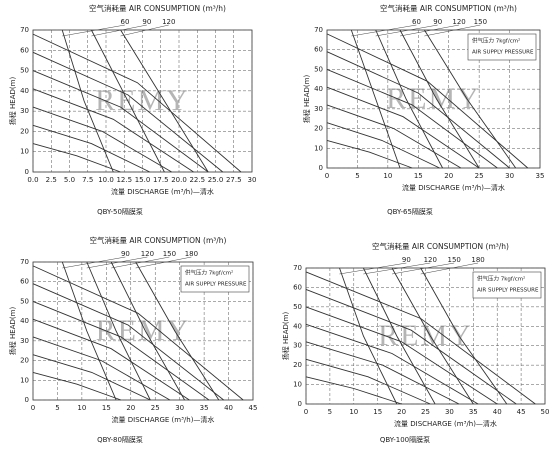 The image size is (554, 450). Describe the element at coordinates (410, 211) in the screenshot. I see `caption: QBY-65隔膜泵` at that location.